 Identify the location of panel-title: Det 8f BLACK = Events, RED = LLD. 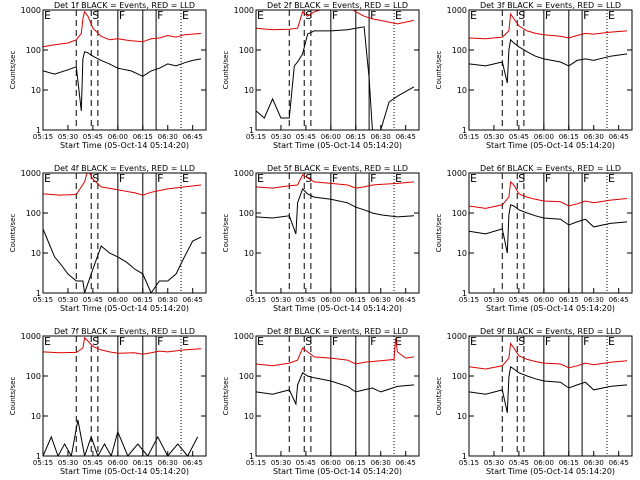
(337, 331).